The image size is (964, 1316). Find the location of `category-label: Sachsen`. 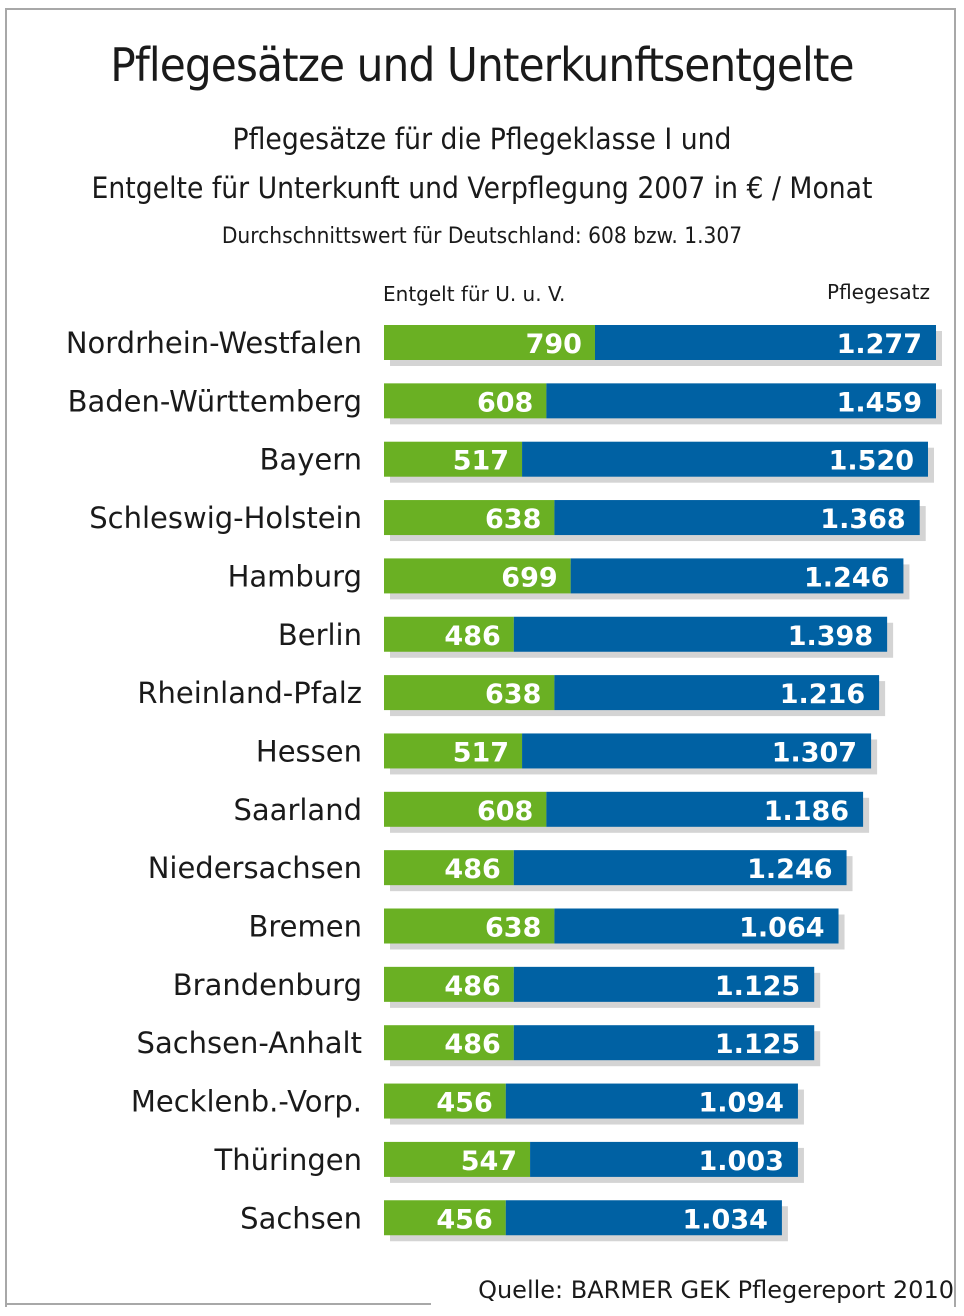

category-label: Sachsen is located at coordinates (301, 1218).